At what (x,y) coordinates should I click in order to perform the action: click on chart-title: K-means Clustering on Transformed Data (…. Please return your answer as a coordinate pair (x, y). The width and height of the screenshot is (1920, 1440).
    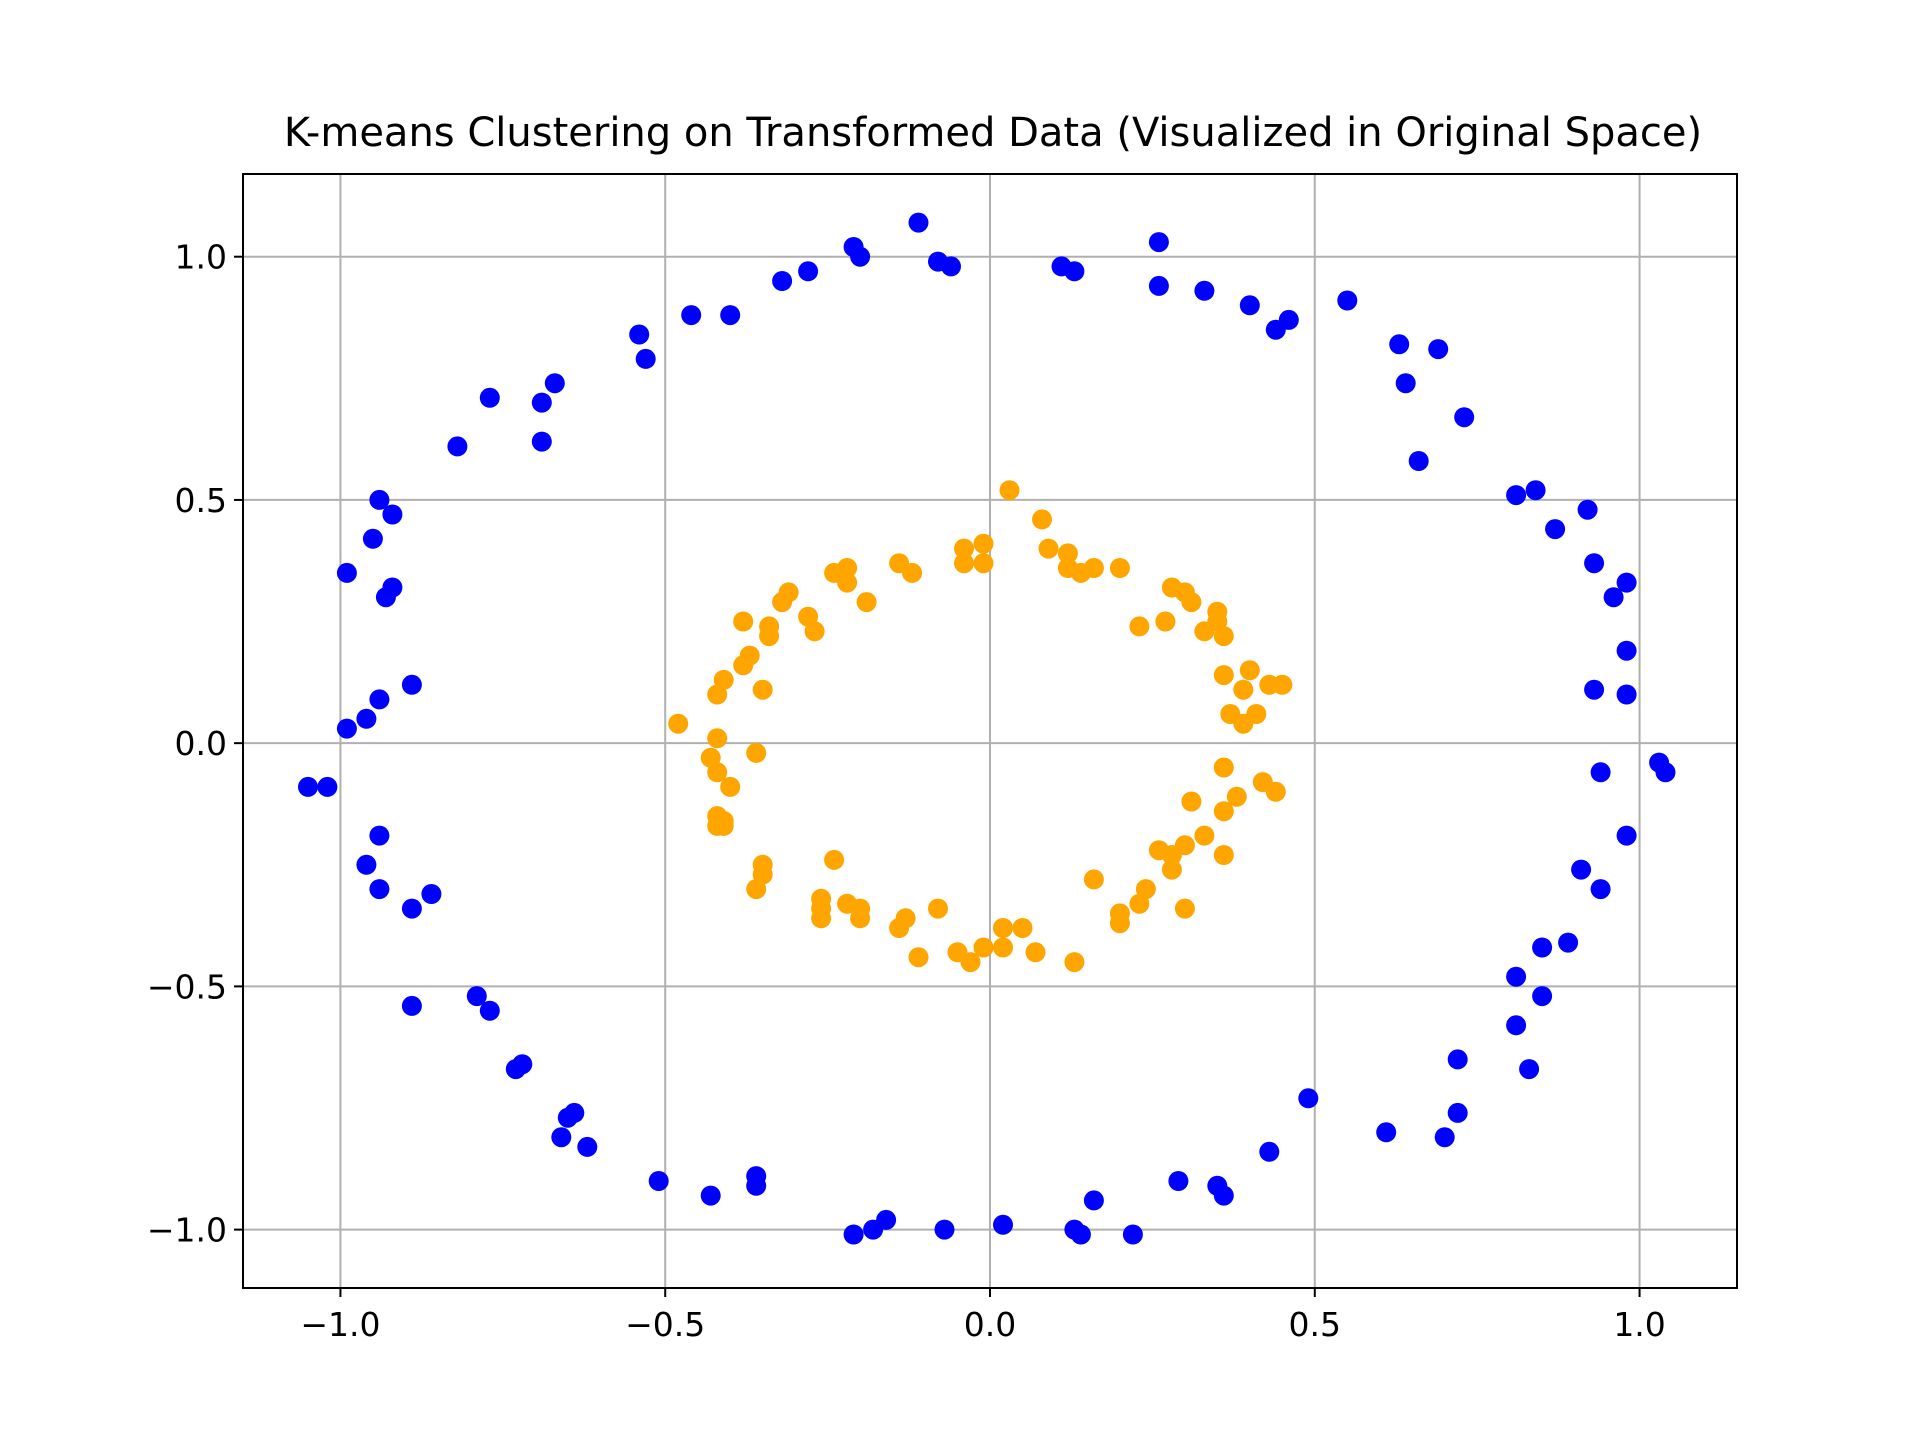
    Looking at the image, I should click on (993, 133).